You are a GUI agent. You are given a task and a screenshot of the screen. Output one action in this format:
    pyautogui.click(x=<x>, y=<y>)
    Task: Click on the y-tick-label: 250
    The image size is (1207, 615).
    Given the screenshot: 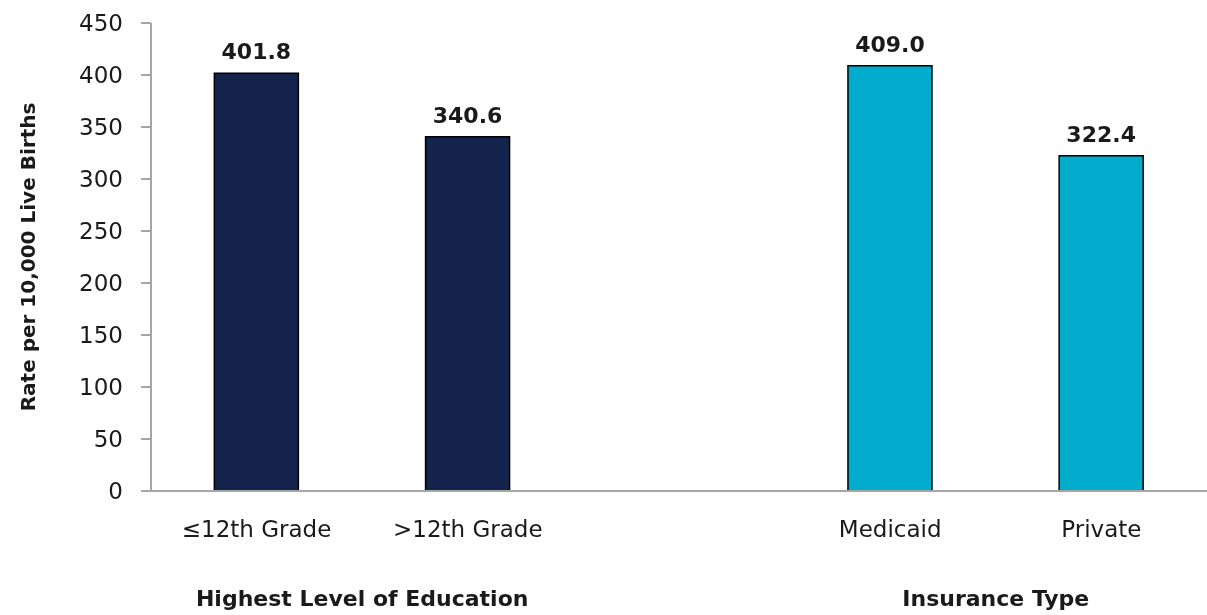 What is the action you would take?
    pyautogui.click(x=101, y=231)
    